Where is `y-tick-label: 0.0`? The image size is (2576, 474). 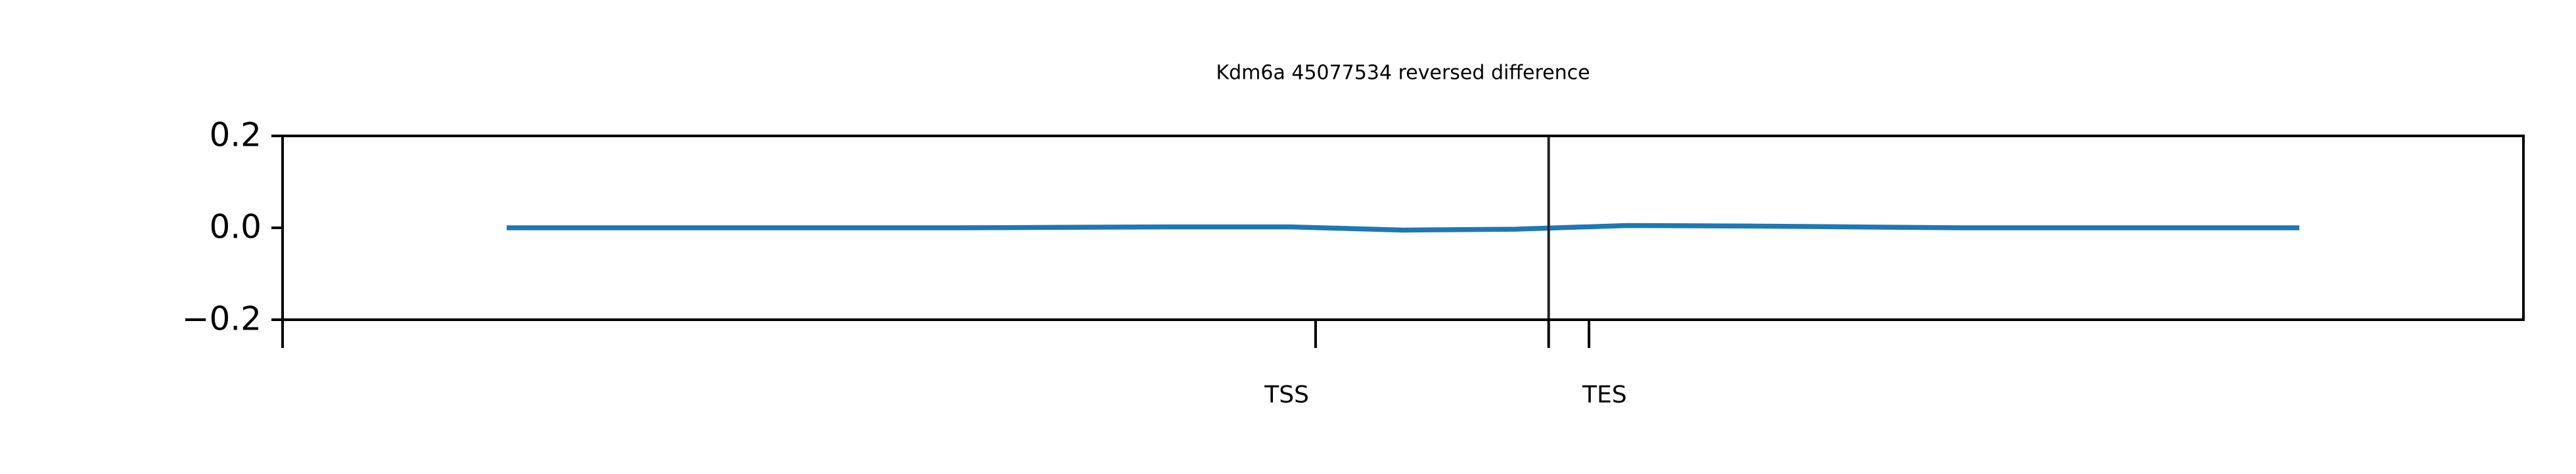
y-tick-label: 0.0 is located at coordinates (235, 227).